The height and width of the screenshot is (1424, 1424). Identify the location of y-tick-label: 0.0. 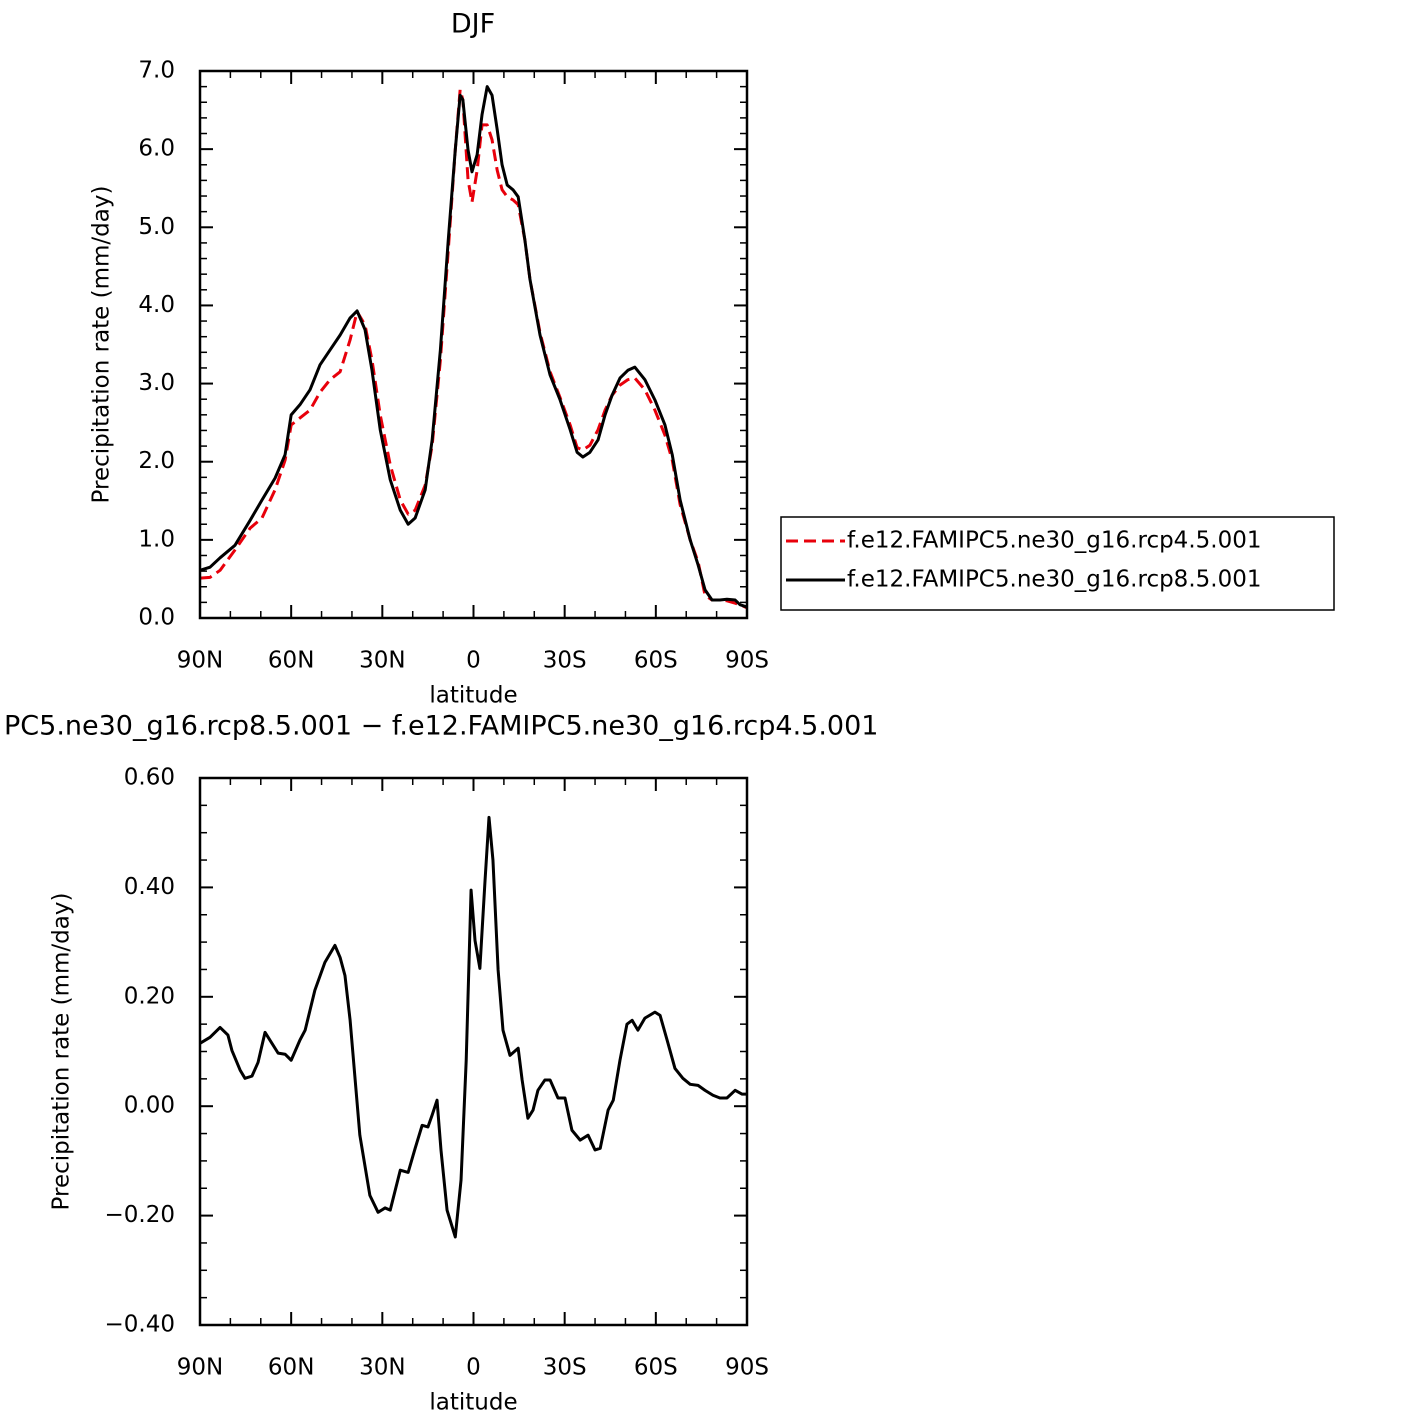
(156, 618).